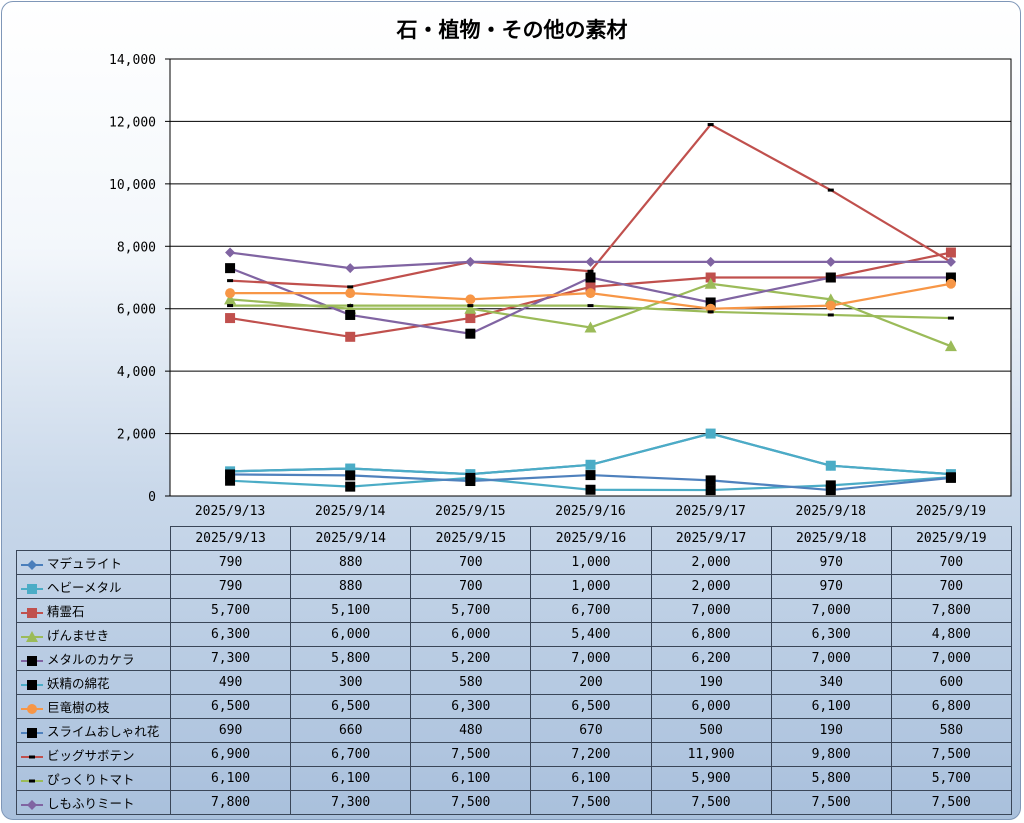 Image resolution: width=1024 pixels, height=823 pixels. I want to click on series-name: 巨竜樹の枝, so click(78, 707).